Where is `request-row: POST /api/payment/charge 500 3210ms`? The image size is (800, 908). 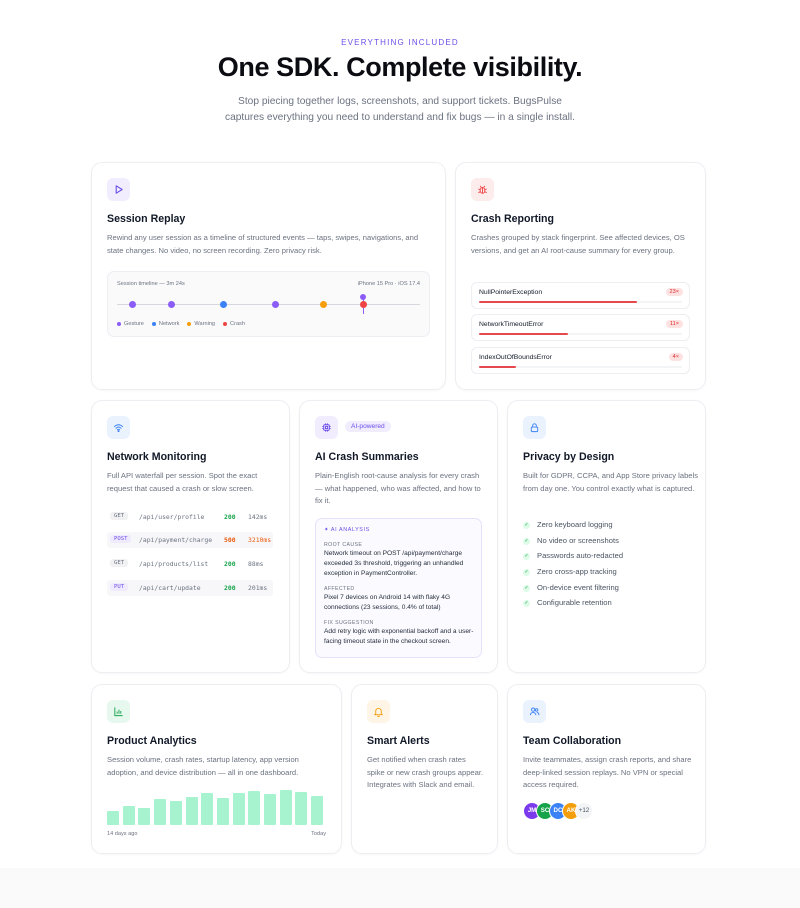
request-row: POST /api/payment/charge 500 3210ms is located at coordinates (190, 540).